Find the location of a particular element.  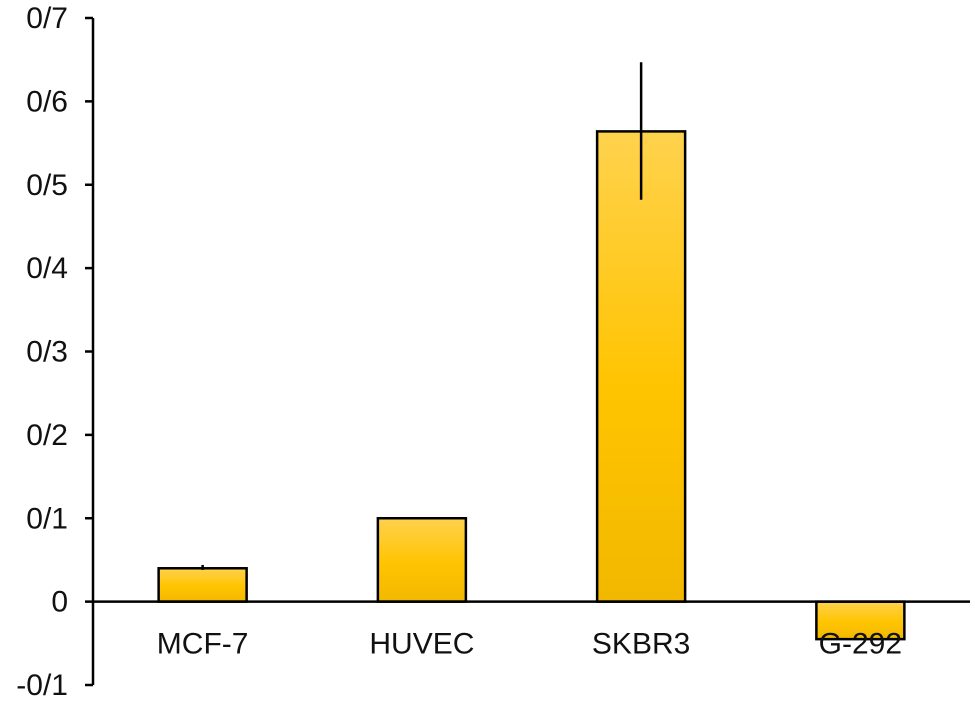

category-label-skbr3: SKBR3 is located at coordinates (641, 644).